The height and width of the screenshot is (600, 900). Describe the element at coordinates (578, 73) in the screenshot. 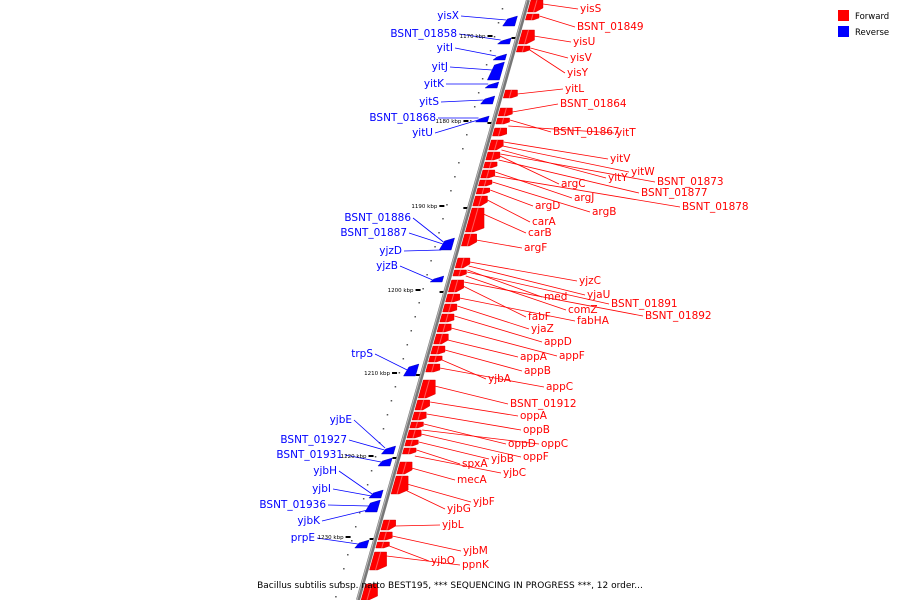

I see `gene-label-yisy: yisY` at that location.